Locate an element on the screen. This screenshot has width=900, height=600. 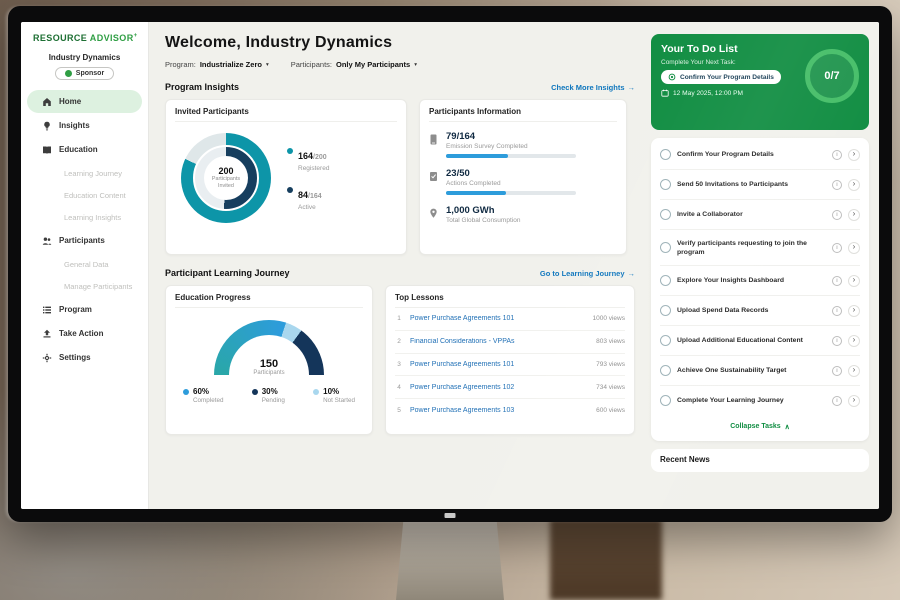
card-title: Participants Information is located at coordinates (523, 114).